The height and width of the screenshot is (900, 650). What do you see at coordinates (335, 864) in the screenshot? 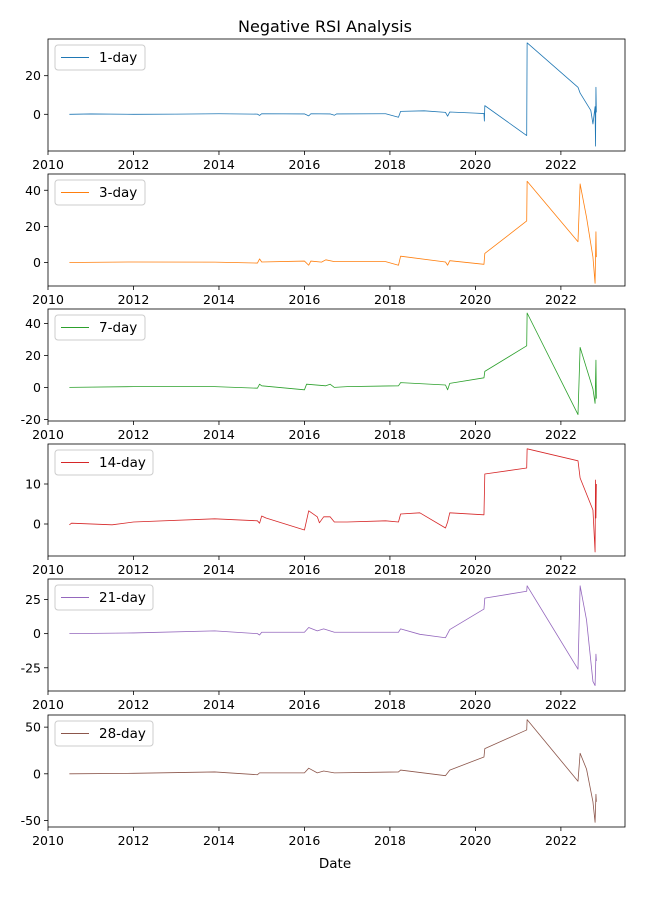
I see `x-axis-label: Date` at bounding box center [335, 864].